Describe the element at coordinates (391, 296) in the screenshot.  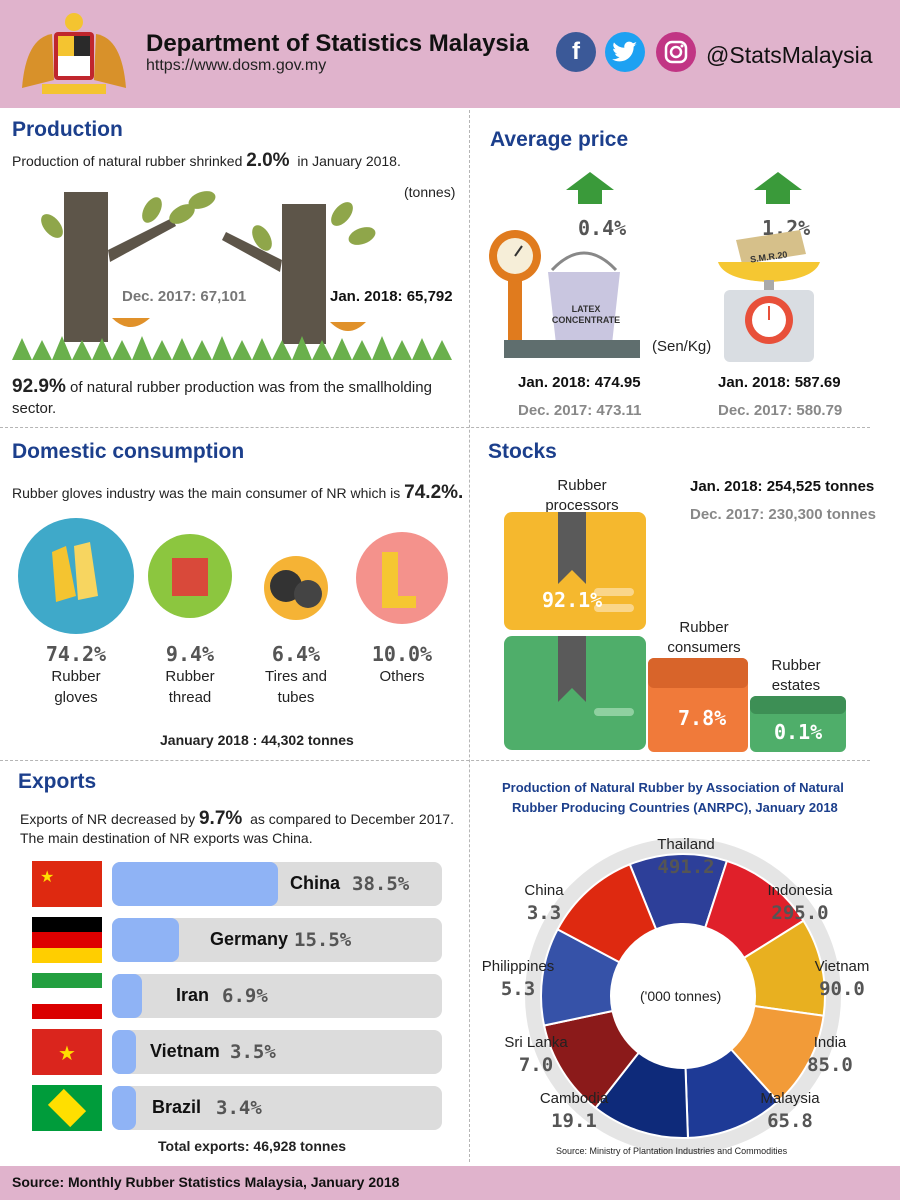
I see `production-jan-value: Jan. 2018: 65,792` at that location.